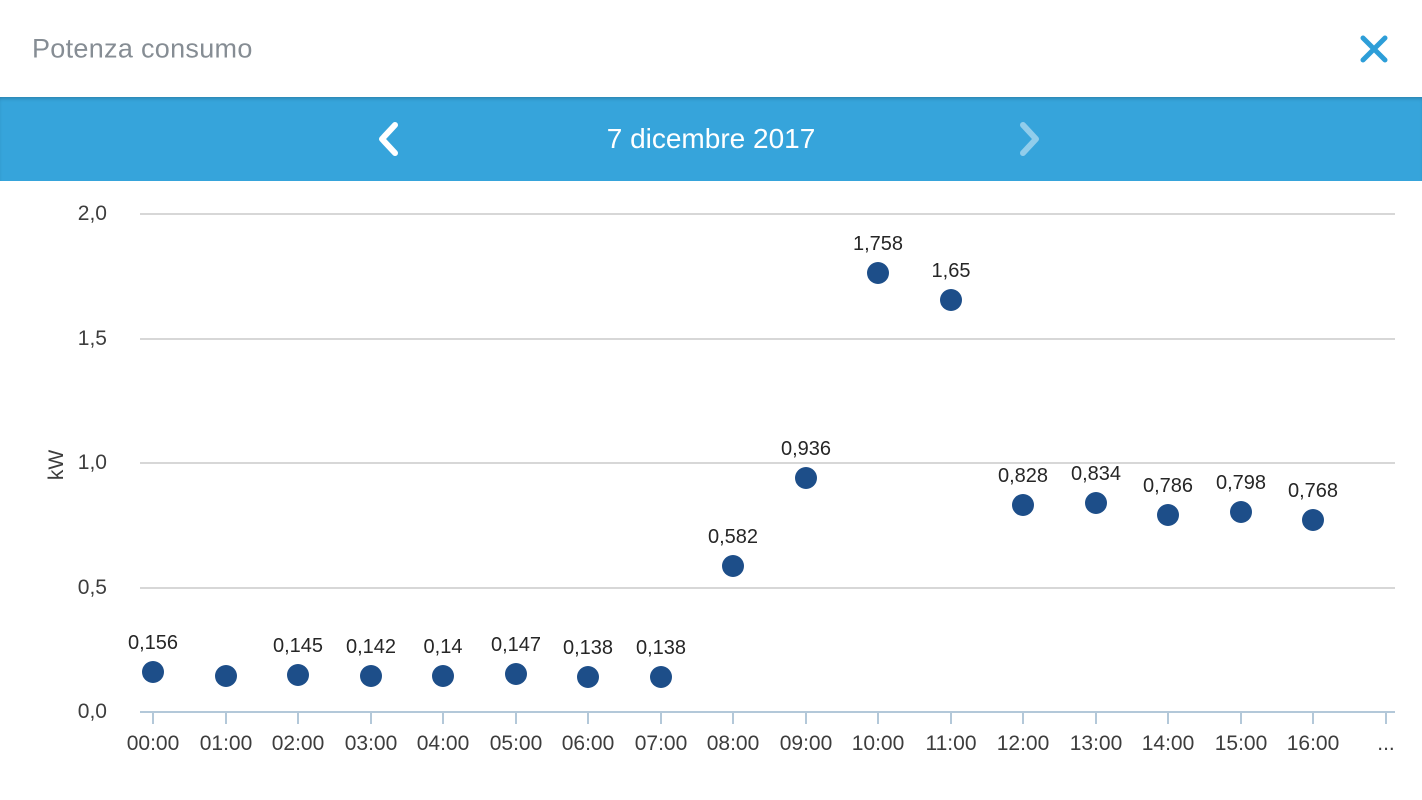  What do you see at coordinates (1241, 483) in the screenshot?
I see `data-point-value-label: 0,798` at bounding box center [1241, 483].